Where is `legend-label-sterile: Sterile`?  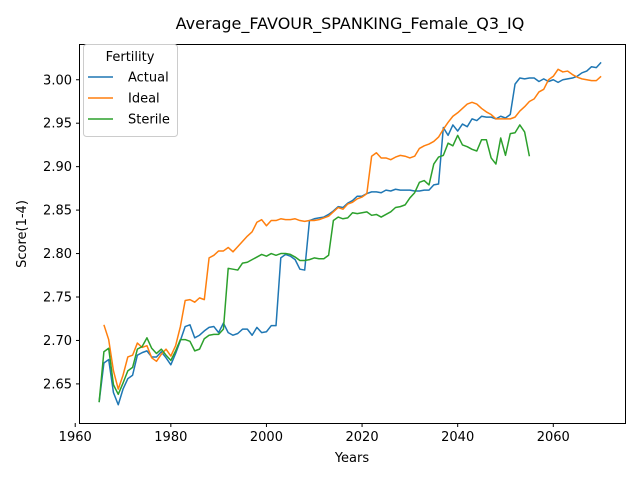 legend-label-sterile: Sterile is located at coordinates (149, 120).